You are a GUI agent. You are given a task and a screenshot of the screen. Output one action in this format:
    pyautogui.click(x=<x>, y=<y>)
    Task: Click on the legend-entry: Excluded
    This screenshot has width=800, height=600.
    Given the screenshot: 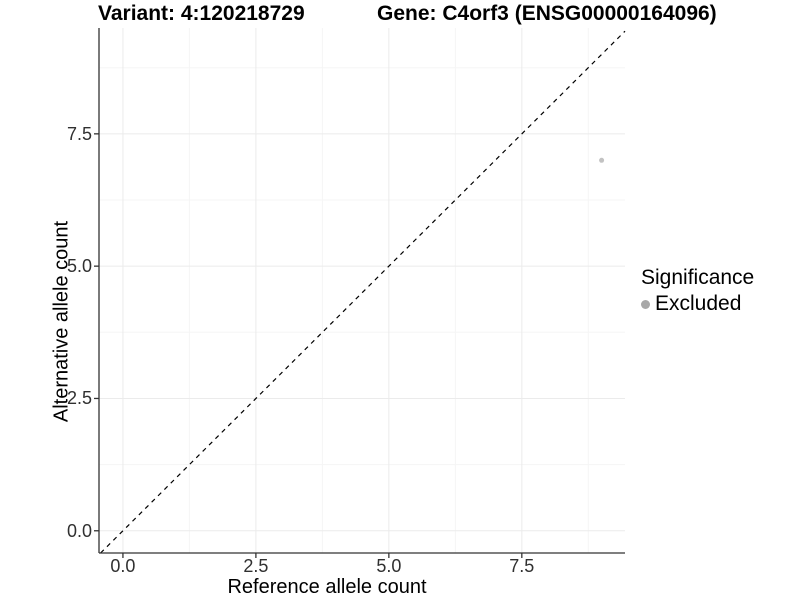 What is the action you would take?
    pyautogui.click(x=697, y=304)
    